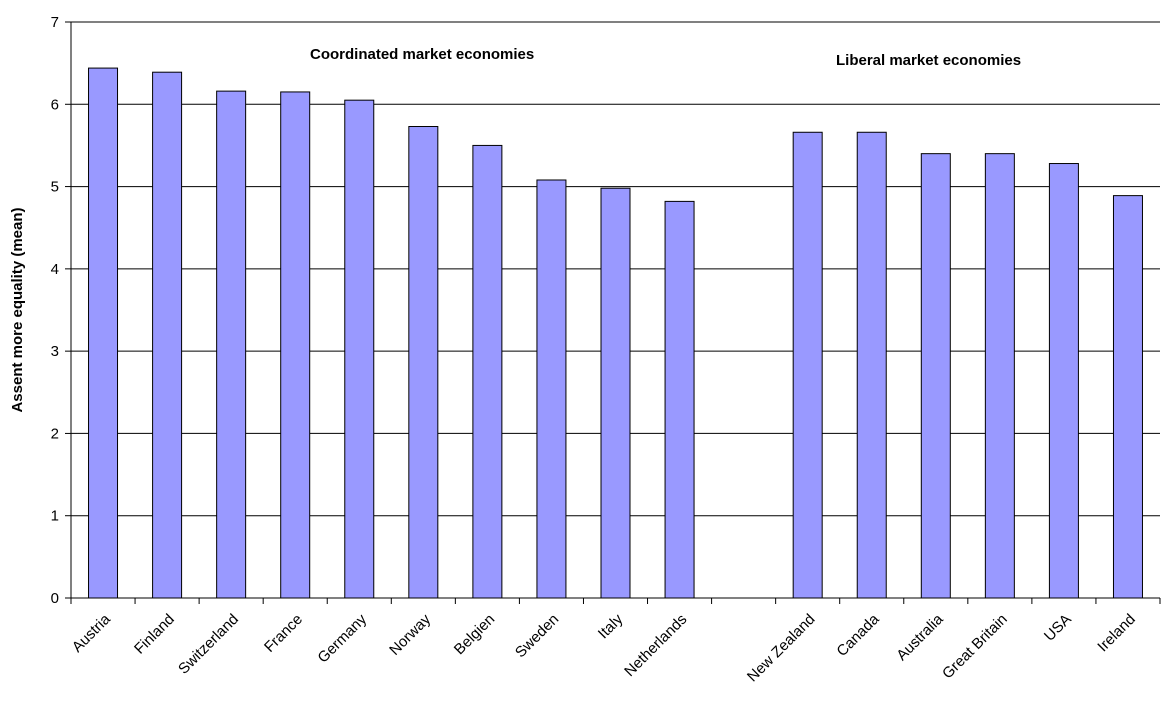 The image size is (1162, 709). I want to click on x-tick-label: Finland, so click(154, 634).